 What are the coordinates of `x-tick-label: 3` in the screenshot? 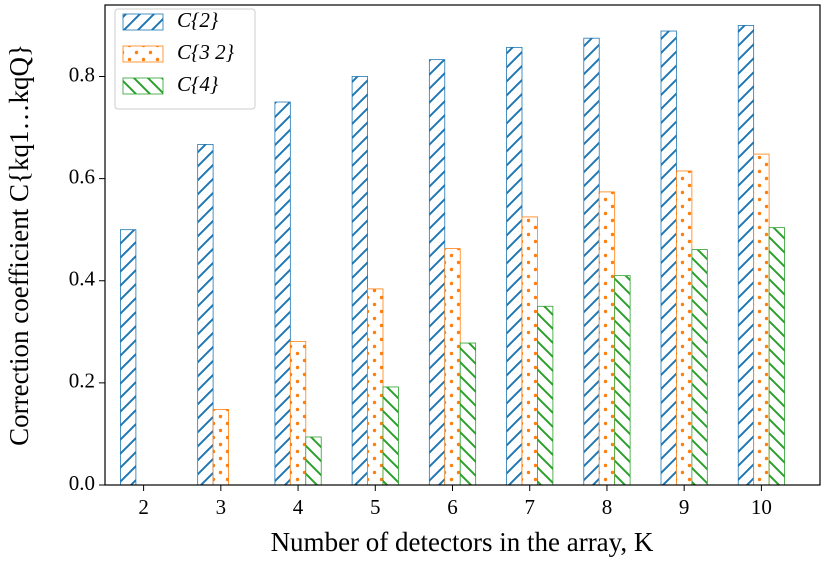 It's located at (221, 507).